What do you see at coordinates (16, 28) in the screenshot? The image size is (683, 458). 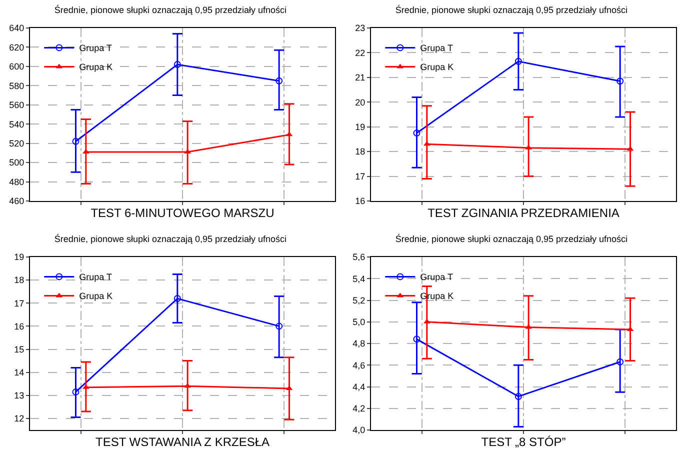 I see `y-tick-label: 640` at bounding box center [16, 28].